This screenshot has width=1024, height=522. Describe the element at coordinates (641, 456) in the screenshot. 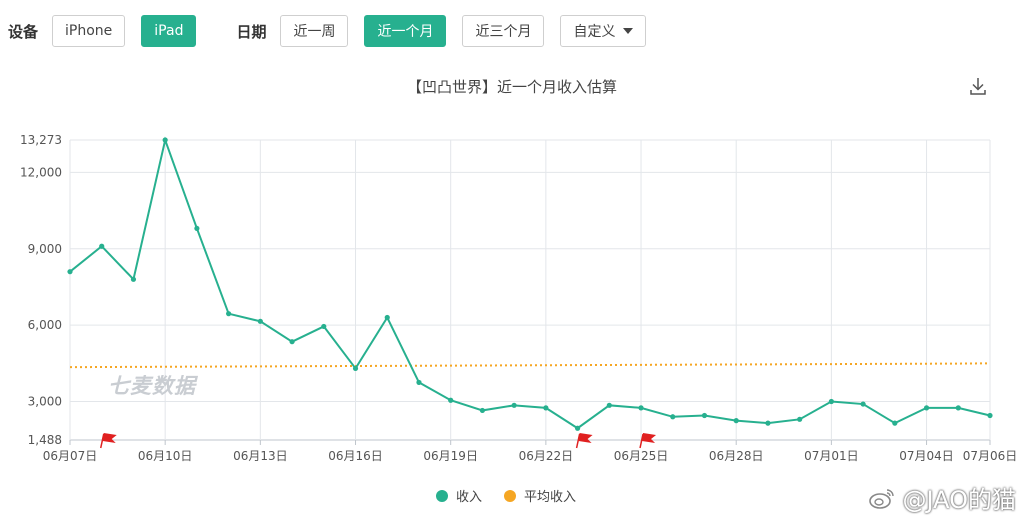

I see `x-tick-label: 06月25日` at that location.